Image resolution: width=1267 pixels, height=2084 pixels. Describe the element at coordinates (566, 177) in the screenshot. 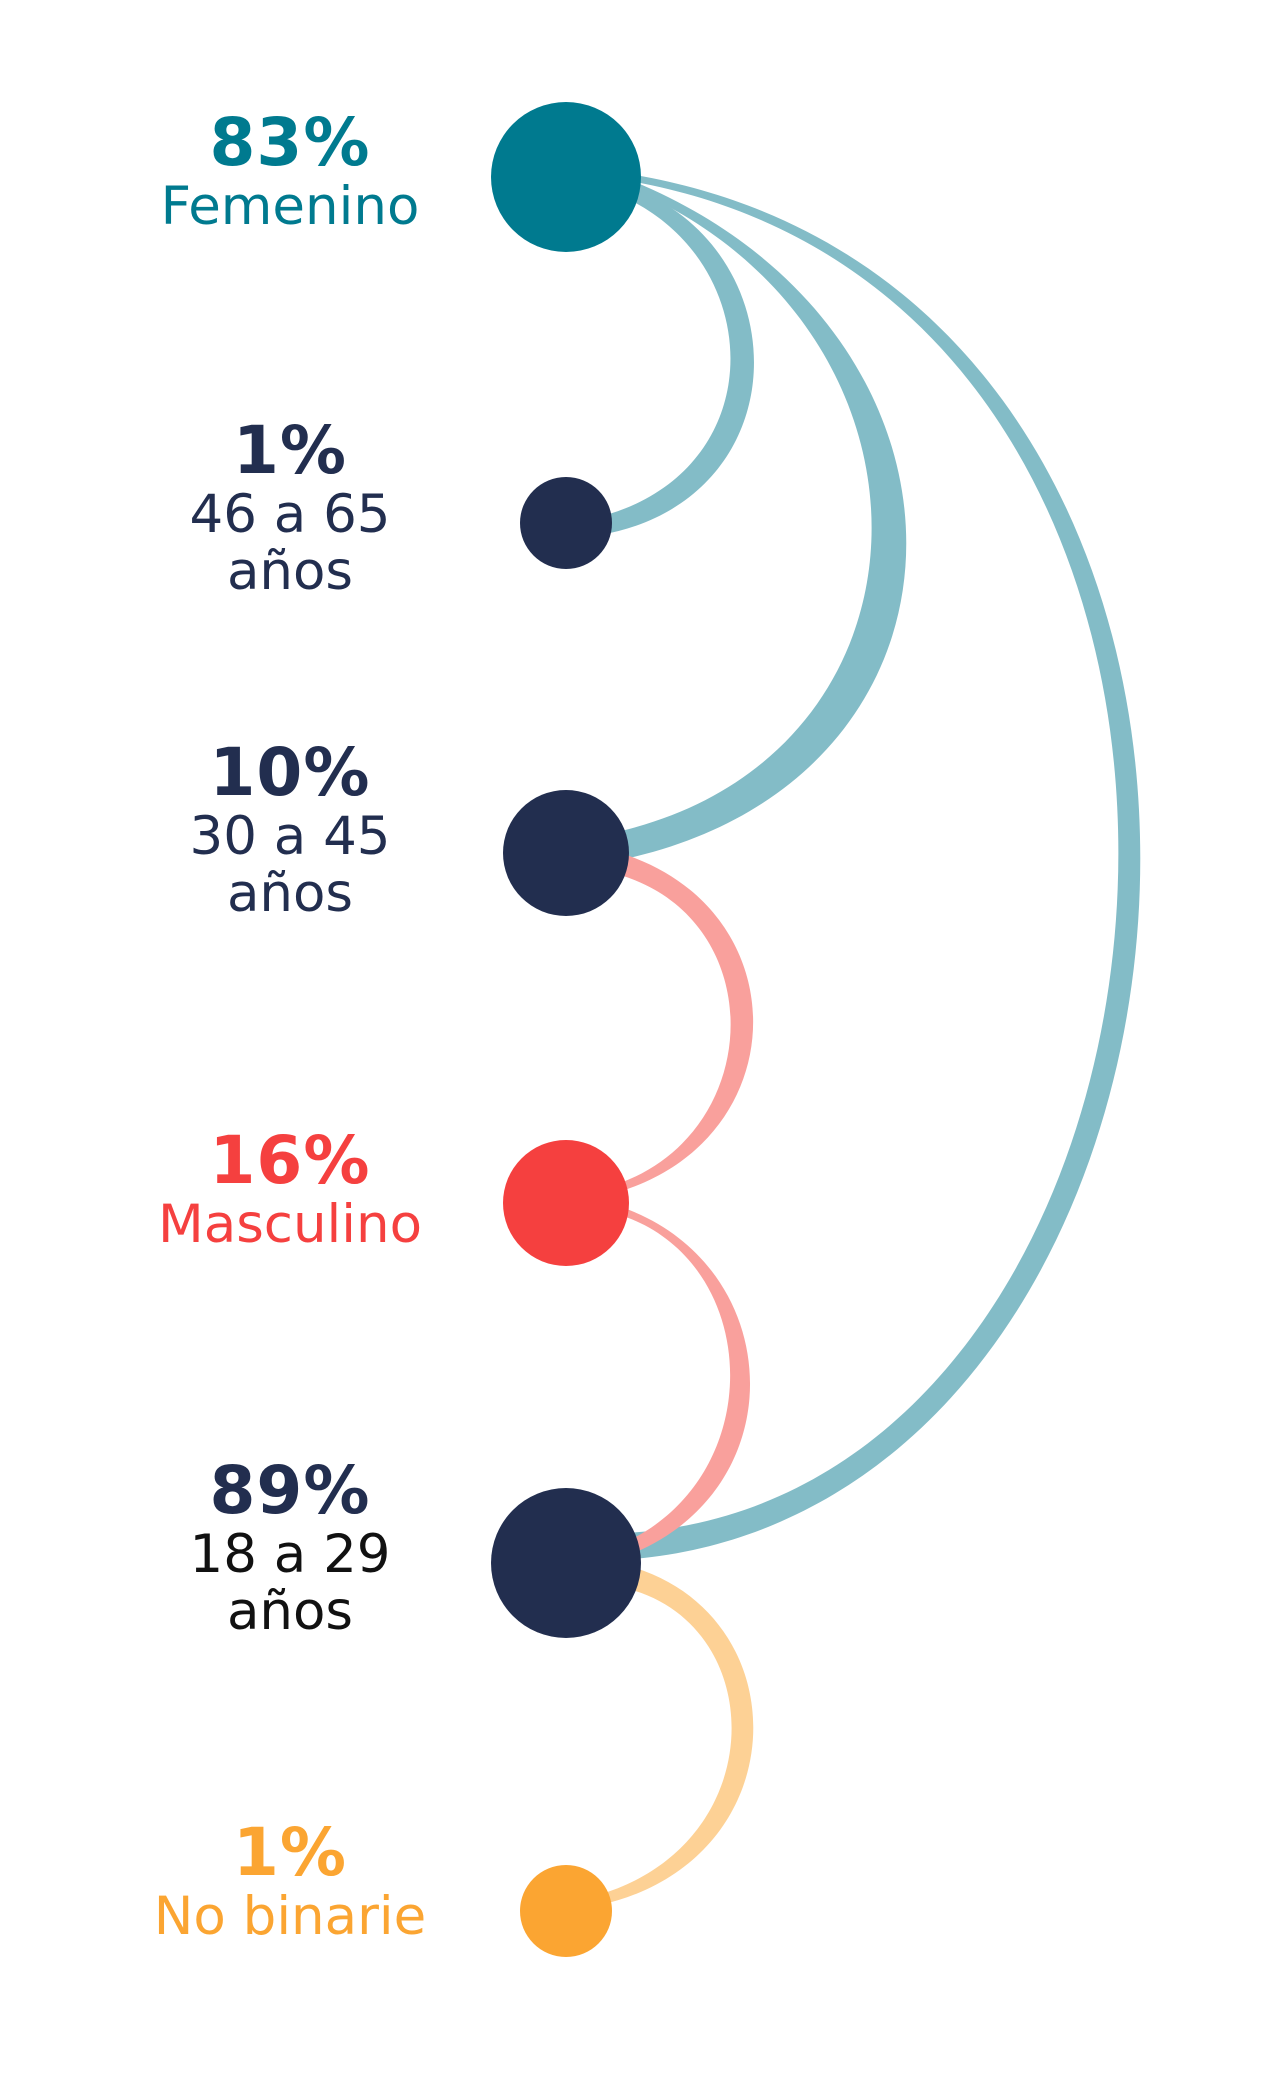

I see `node-femenino` at that location.